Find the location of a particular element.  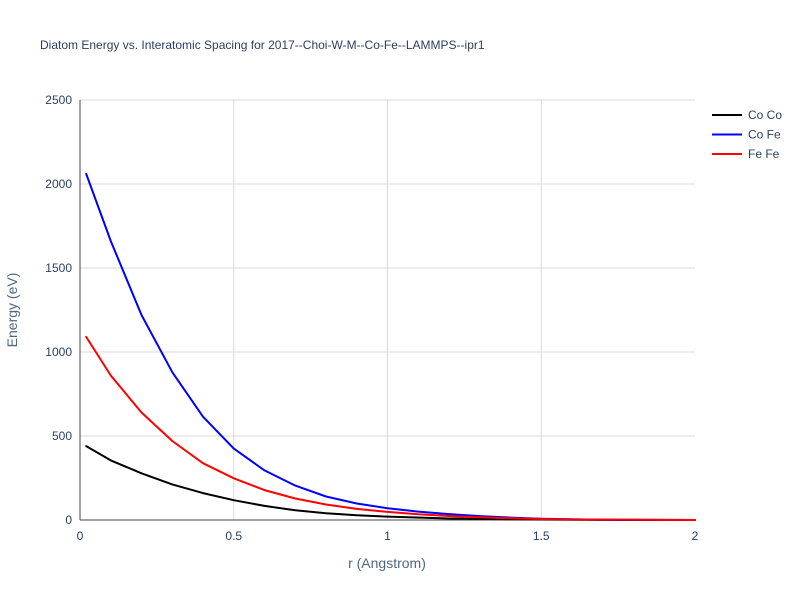

x-axis-title: r (Angstrom) is located at coordinates (387, 563).